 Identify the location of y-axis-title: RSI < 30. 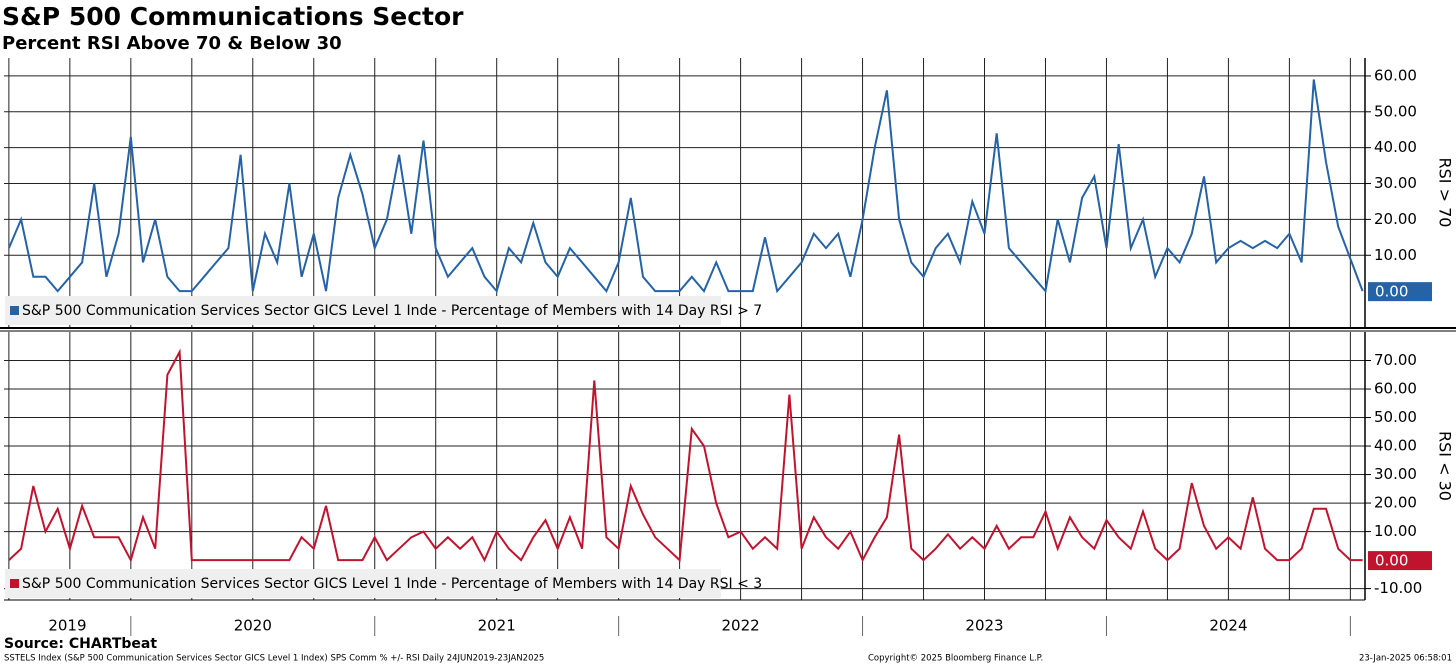
(1445, 466).